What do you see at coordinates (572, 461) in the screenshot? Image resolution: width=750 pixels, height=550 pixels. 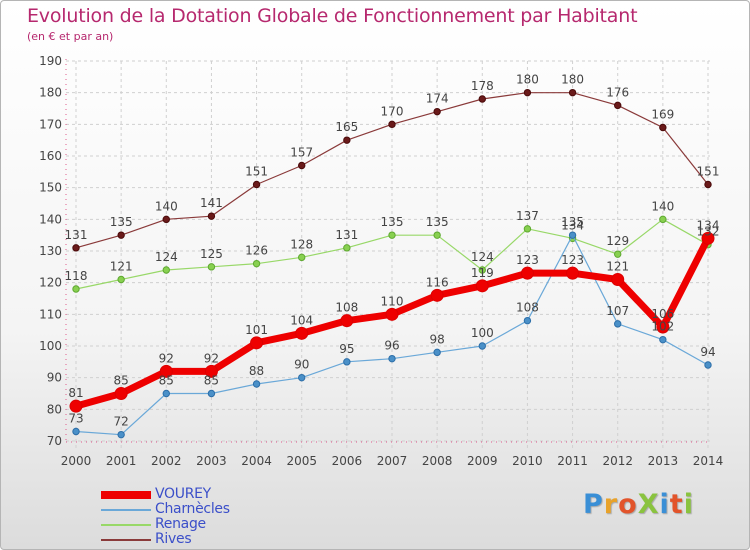 I see `x-tick-label: 2011` at bounding box center [572, 461].